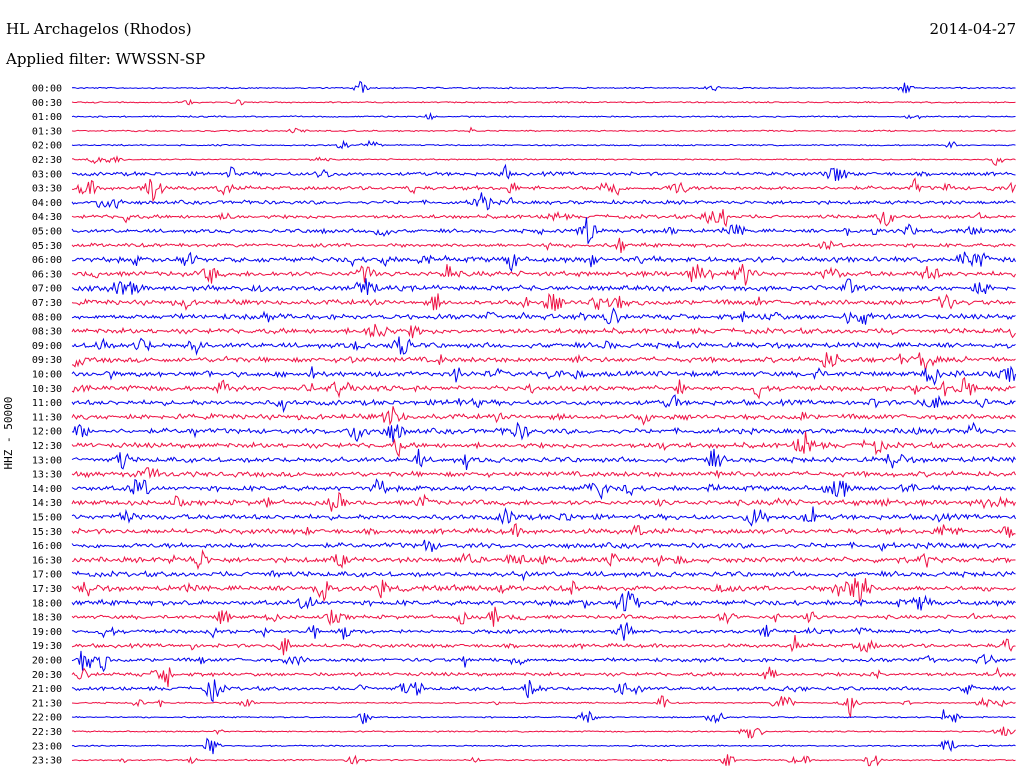 The width and height of the screenshot is (1024, 780). Describe the element at coordinates (47, 489) in the screenshot. I see `row-time-label: 14:00` at that location.